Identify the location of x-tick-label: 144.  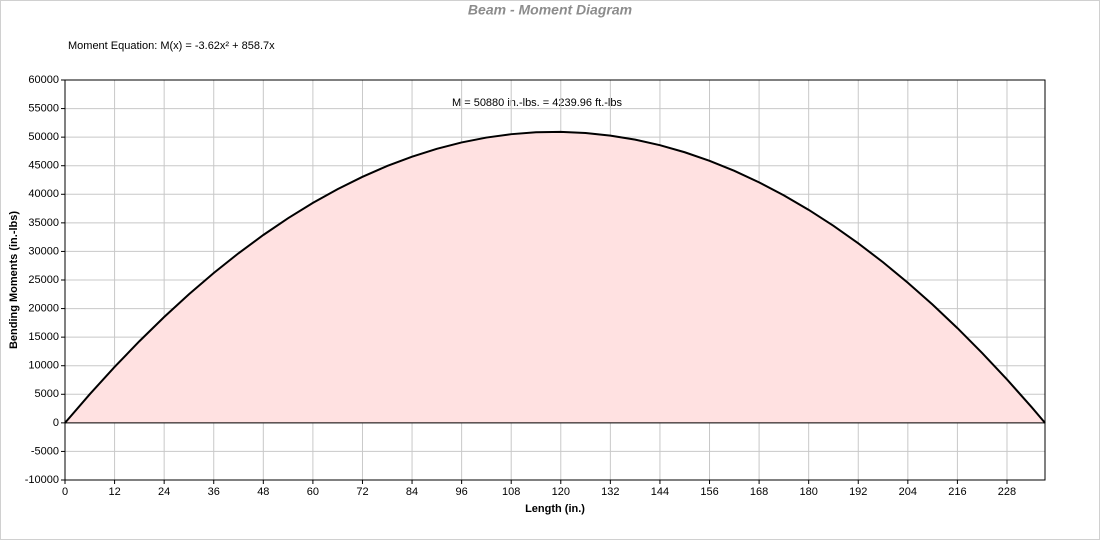
(660, 492).